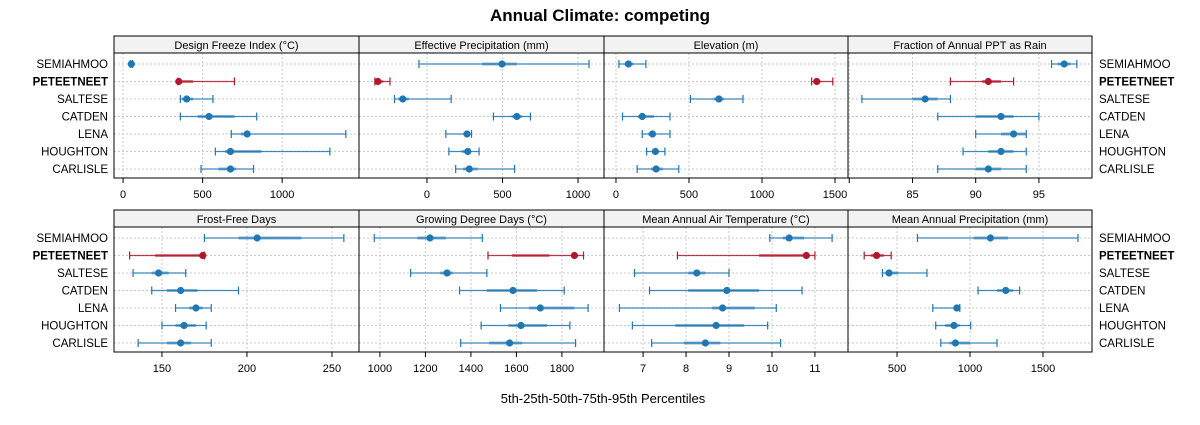 The image size is (1200, 425). What do you see at coordinates (162, 369) in the screenshot?
I see `x-tick-label: 150` at bounding box center [162, 369].